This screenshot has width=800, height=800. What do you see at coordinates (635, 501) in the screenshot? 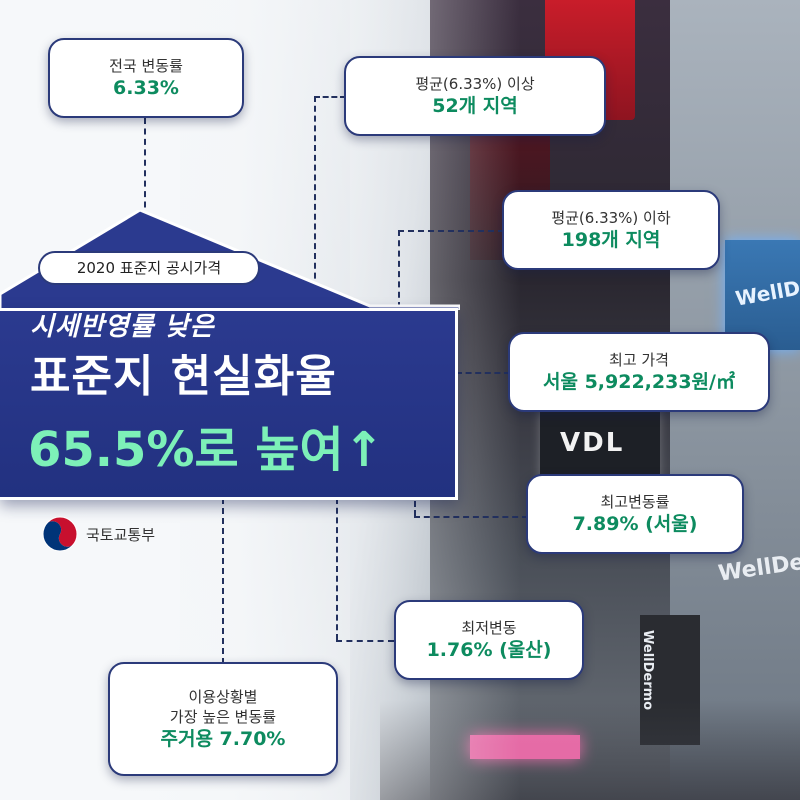
I see `callout-label: 최고변동률` at bounding box center [635, 501].